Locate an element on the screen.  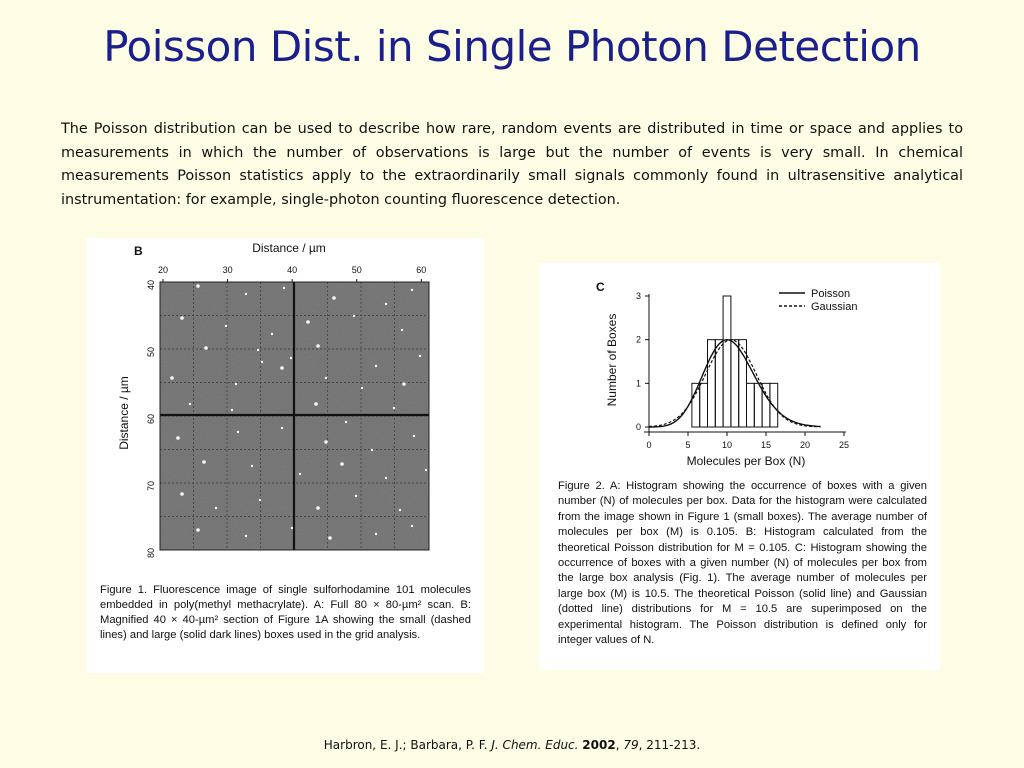
citation-year: 2002 is located at coordinates (599, 745).